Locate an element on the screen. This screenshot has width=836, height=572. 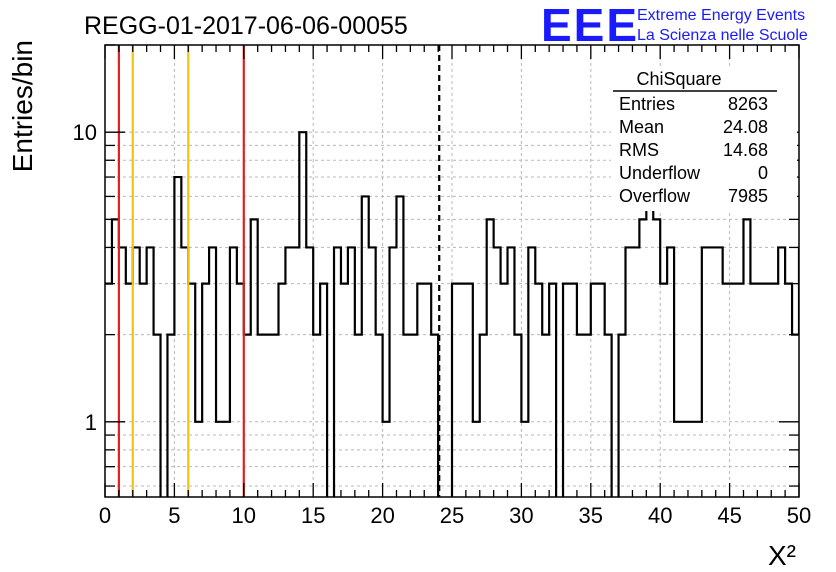
x-tick-label: 15 is located at coordinates (313, 515).